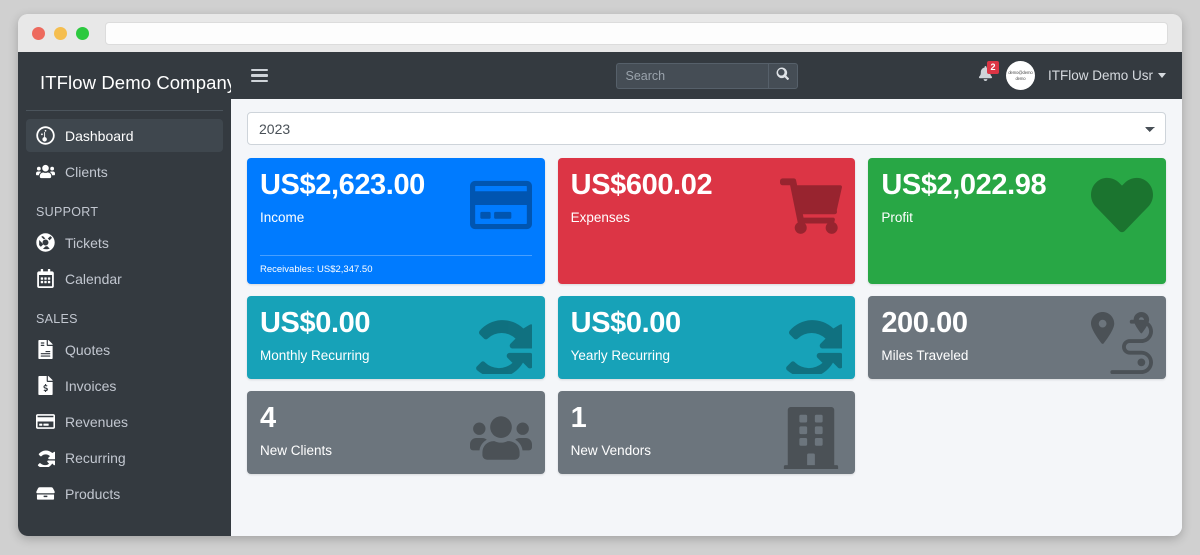  I want to click on stat-card-value: US$2,022.98, so click(964, 185).